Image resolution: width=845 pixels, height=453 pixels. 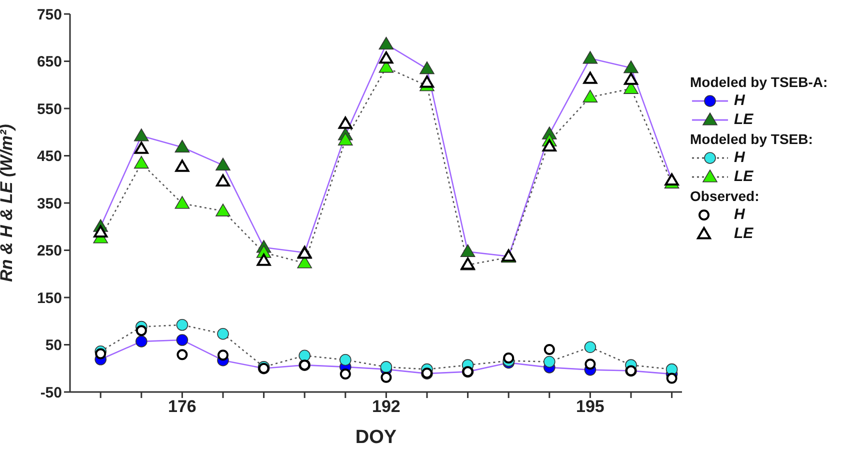 I want to click on y-tick-label: 250, so click(x=49, y=251).